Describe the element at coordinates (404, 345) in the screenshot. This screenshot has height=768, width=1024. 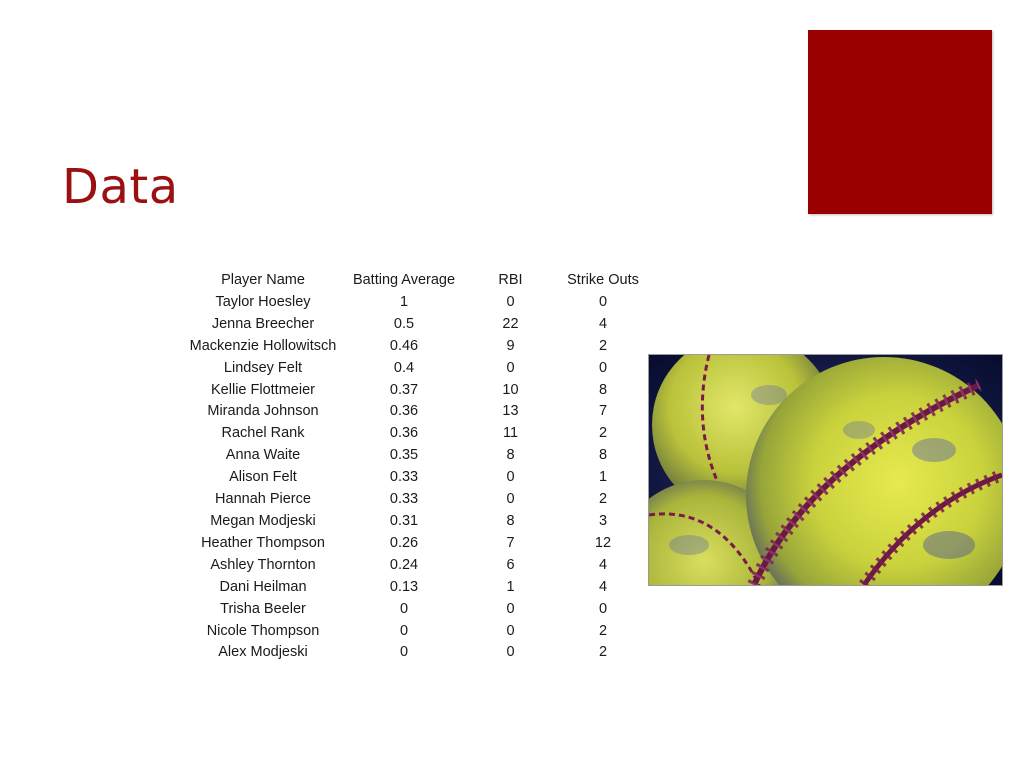
I see `batting-average-cell: 0.46` at that location.